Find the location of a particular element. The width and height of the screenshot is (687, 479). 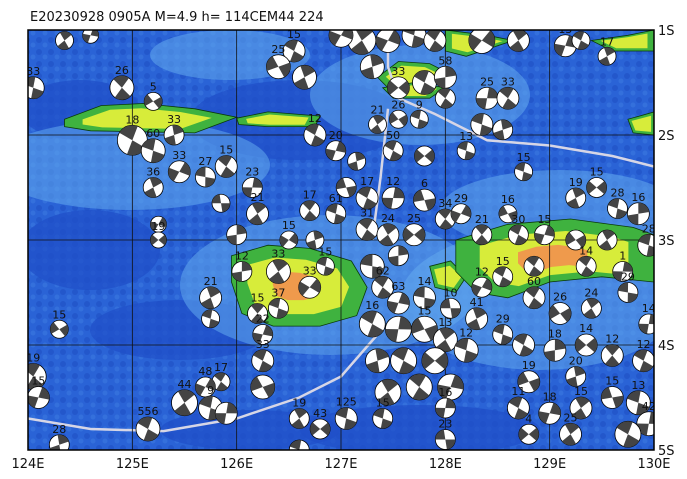

depth-label: 6 is located at coordinates (424, 183).